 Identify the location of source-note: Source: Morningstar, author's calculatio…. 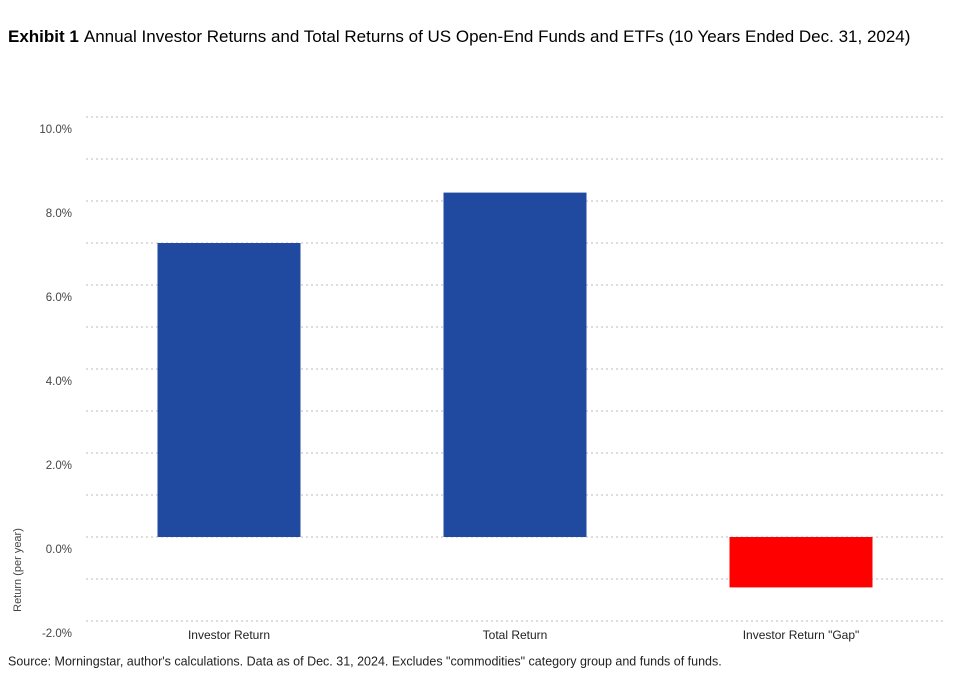
(365, 661).